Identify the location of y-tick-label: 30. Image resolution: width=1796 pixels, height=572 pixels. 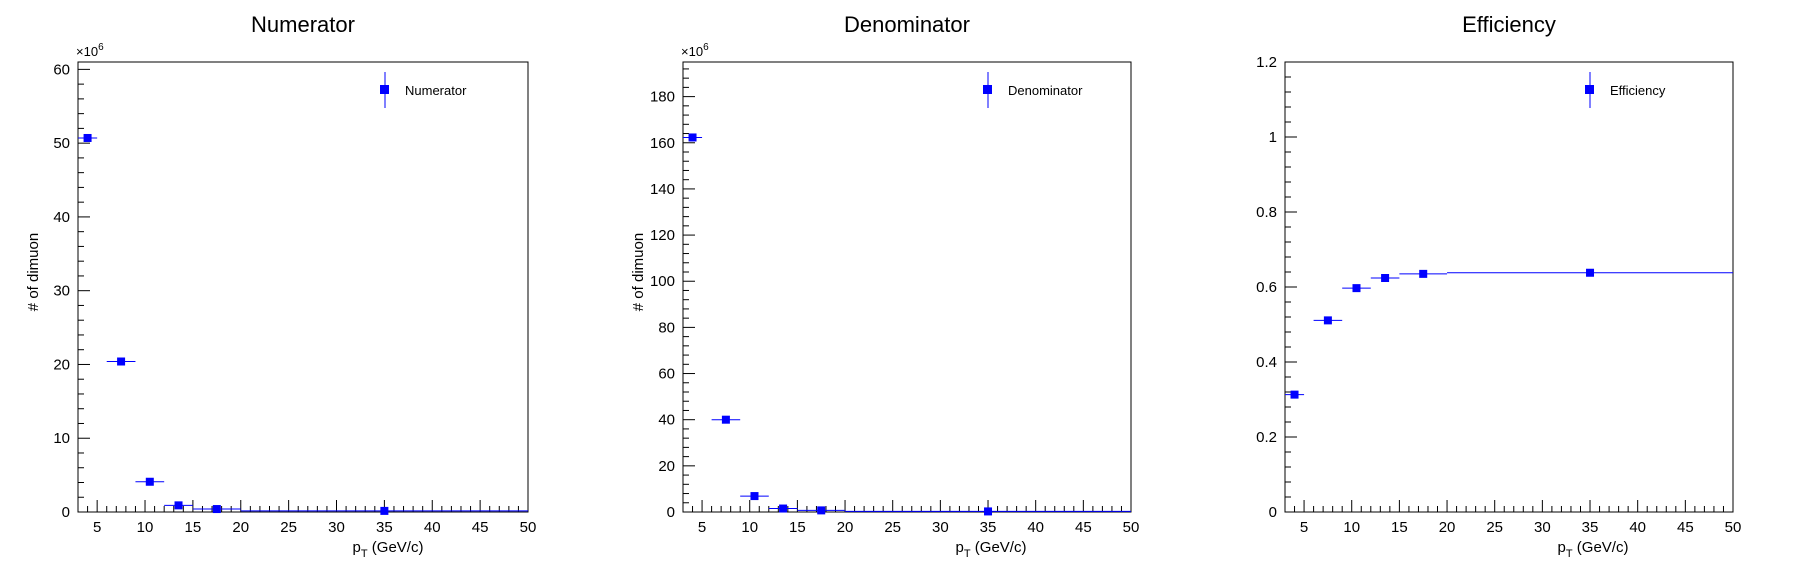
(61, 291).